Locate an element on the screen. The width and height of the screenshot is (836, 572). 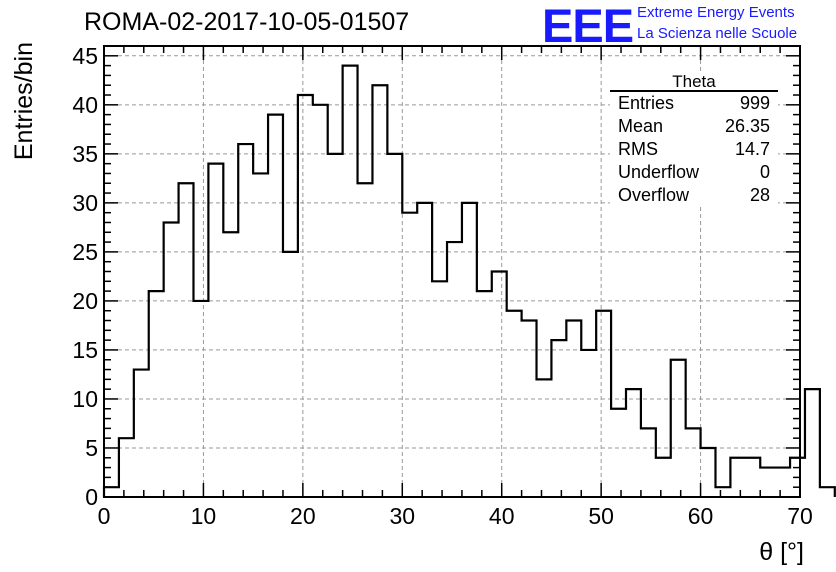
run-title: ROMA-02-2017-10-05-01507 is located at coordinates (247, 22).